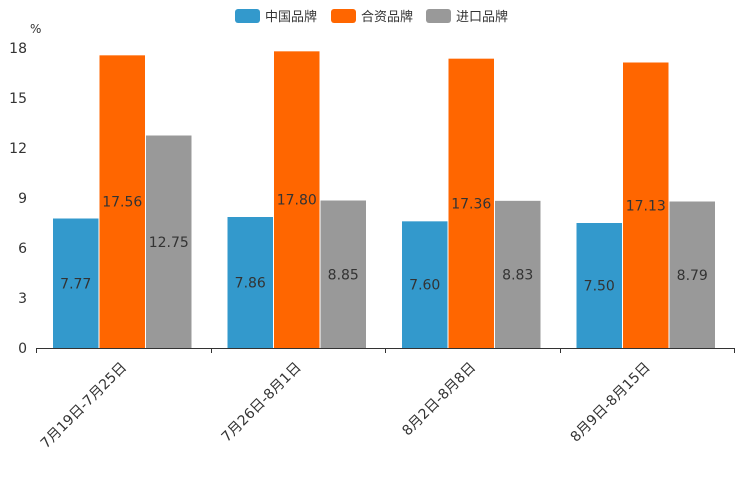  What do you see at coordinates (22, 199) in the screenshot?
I see `y-tick-label: 9` at bounding box center [22, 199].